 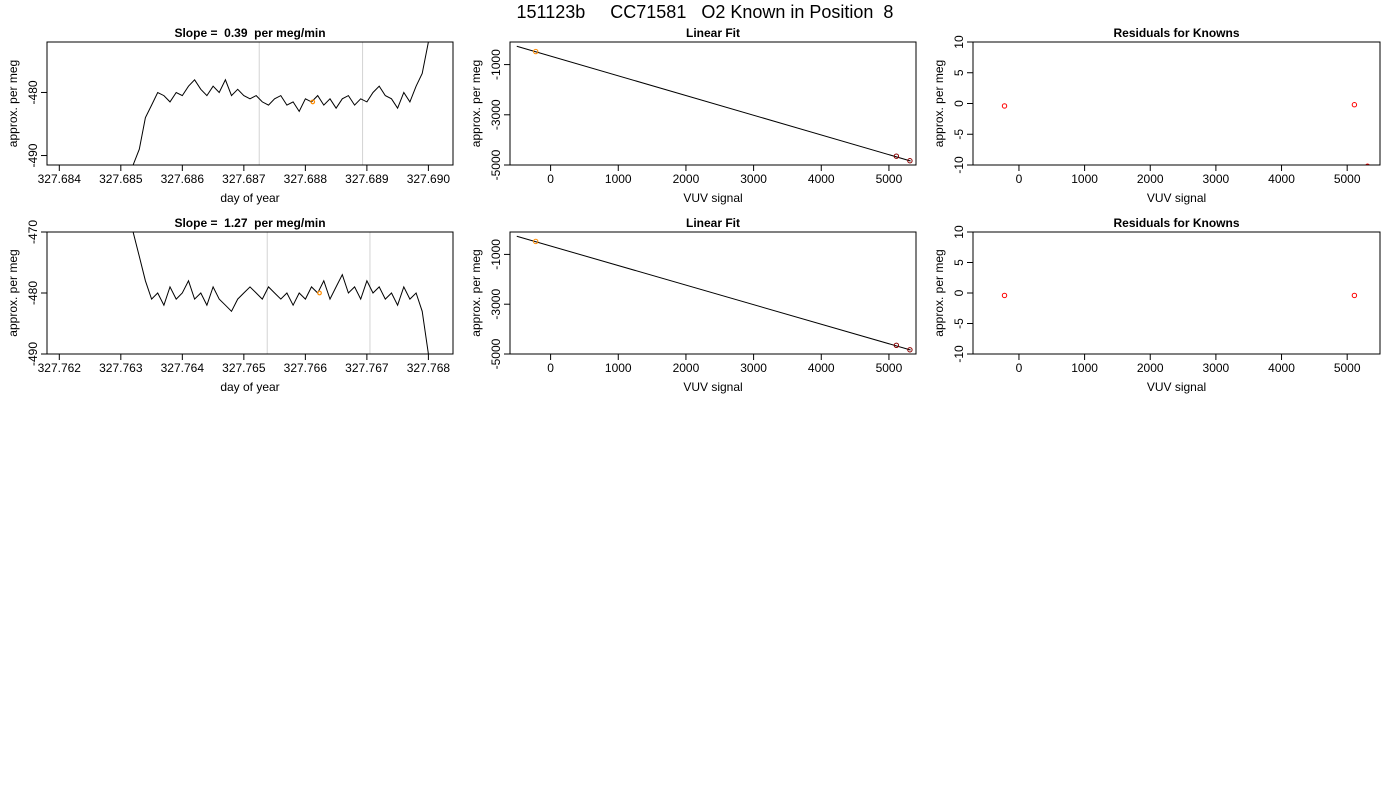 What do you see at coordinates (959, 134) in the screenshot?
I see `y-tick-label: -5` at bounding box center [959, 134].